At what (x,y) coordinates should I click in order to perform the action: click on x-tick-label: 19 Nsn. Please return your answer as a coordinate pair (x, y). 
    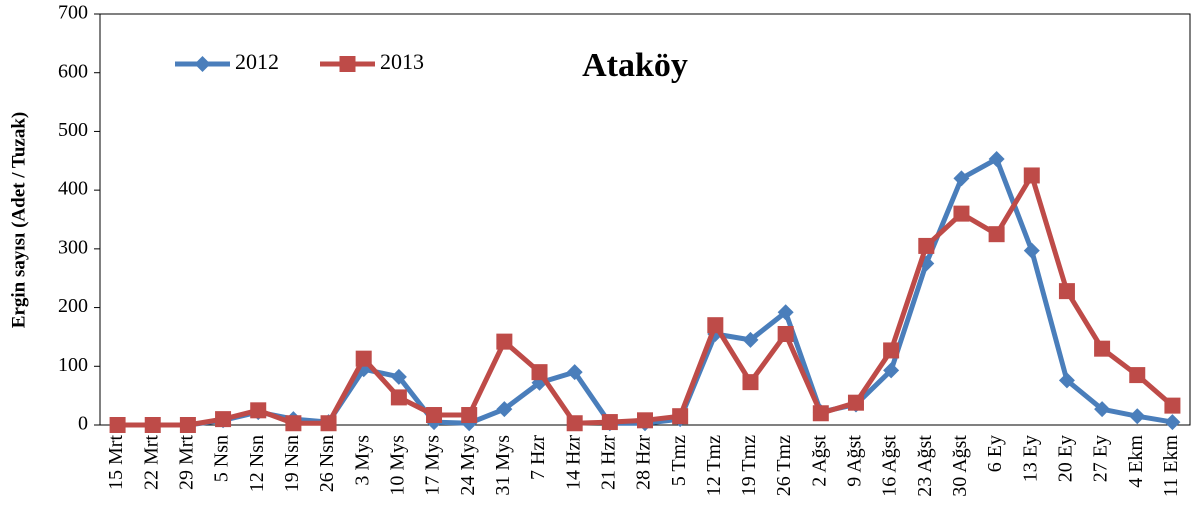
    Looking at the image, I should click on (292, 463).